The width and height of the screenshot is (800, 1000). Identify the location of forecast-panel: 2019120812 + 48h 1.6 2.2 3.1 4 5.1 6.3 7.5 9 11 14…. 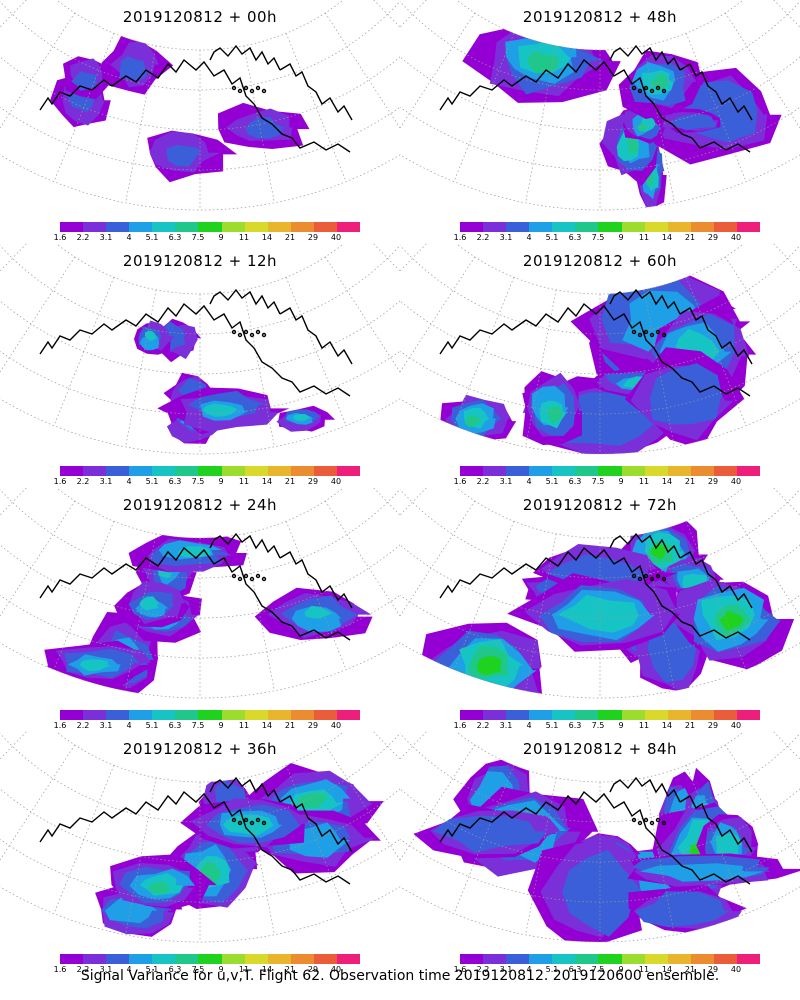
(600, 122).